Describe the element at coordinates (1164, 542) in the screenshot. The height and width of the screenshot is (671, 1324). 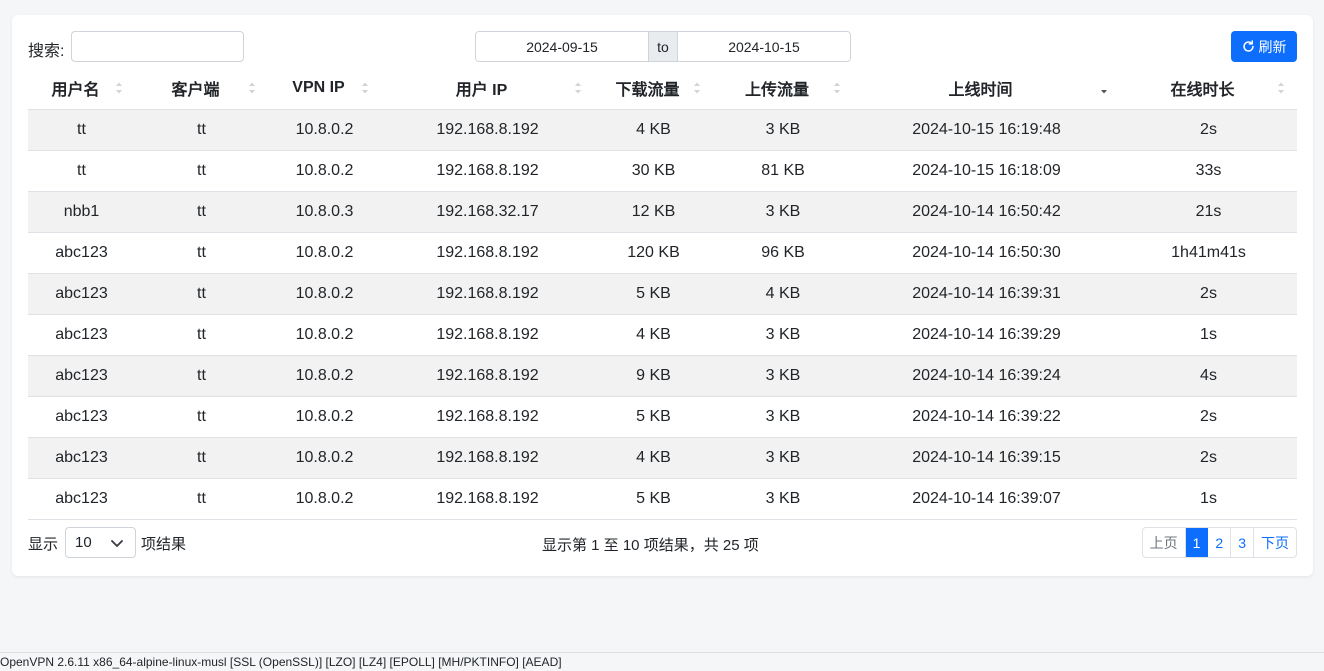
I see `prev-page-button: 上页` at that location.